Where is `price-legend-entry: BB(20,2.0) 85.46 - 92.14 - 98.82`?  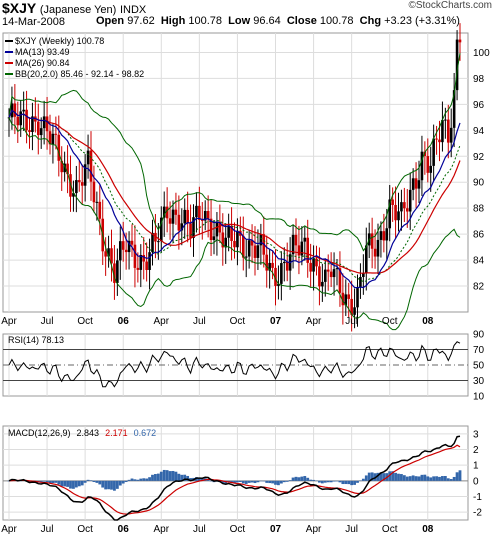 price-legend-entry: BB(20,2.0) 85.46 - 92.14 - 98.82 is located at coordinates (79, 74).